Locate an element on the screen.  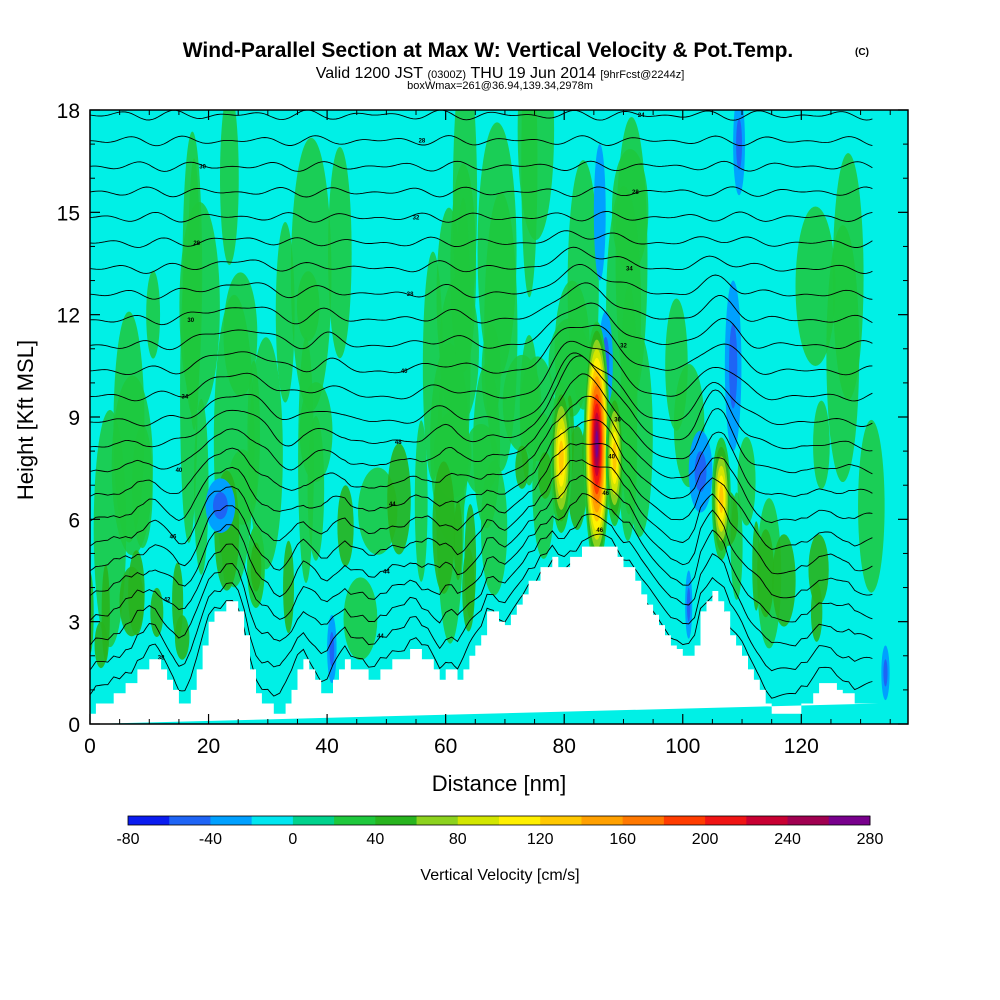
isentrope-label: 32 is located at coordinates (623, 346).